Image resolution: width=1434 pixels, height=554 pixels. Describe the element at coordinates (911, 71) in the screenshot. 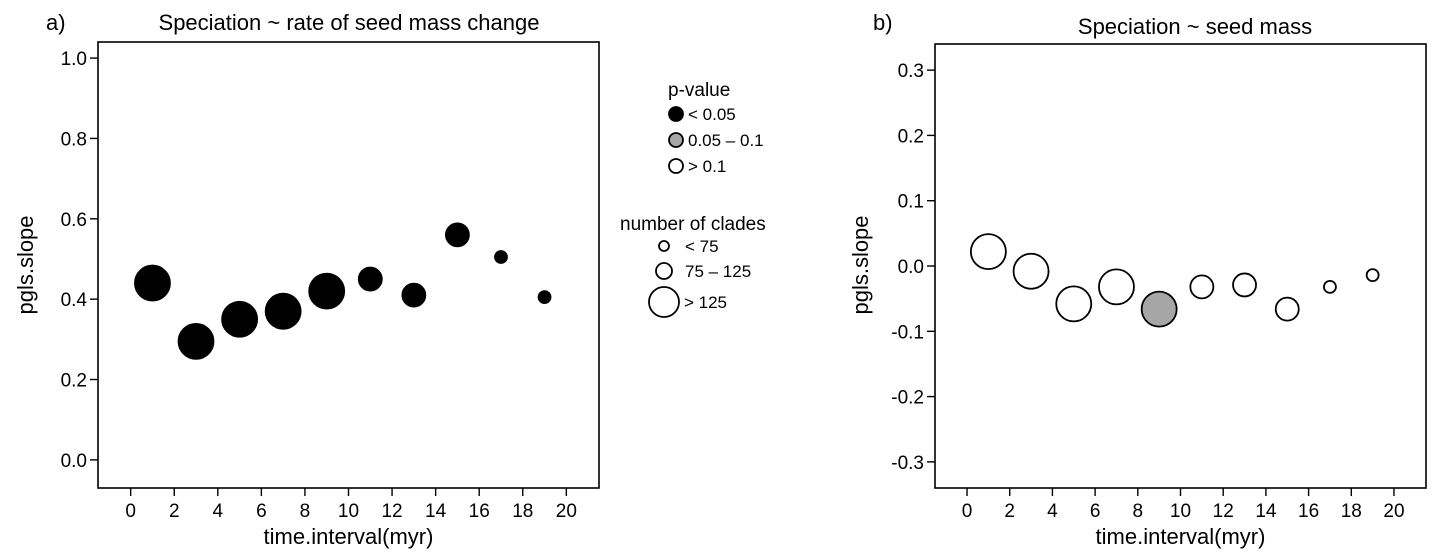

I see `y-tick-label: 0.3` at that location.